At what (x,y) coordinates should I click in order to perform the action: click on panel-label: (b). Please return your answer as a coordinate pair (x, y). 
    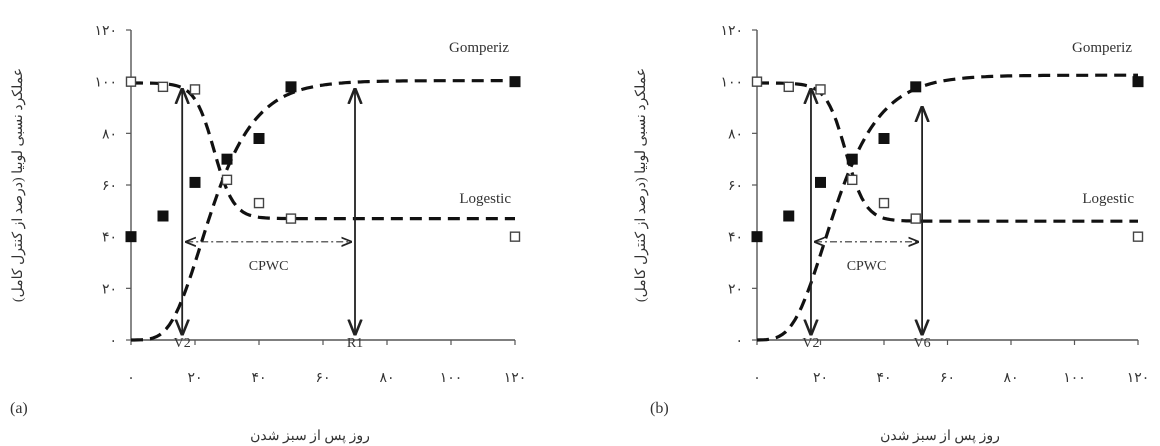
    Looking at the image, I should click on (659, 408).